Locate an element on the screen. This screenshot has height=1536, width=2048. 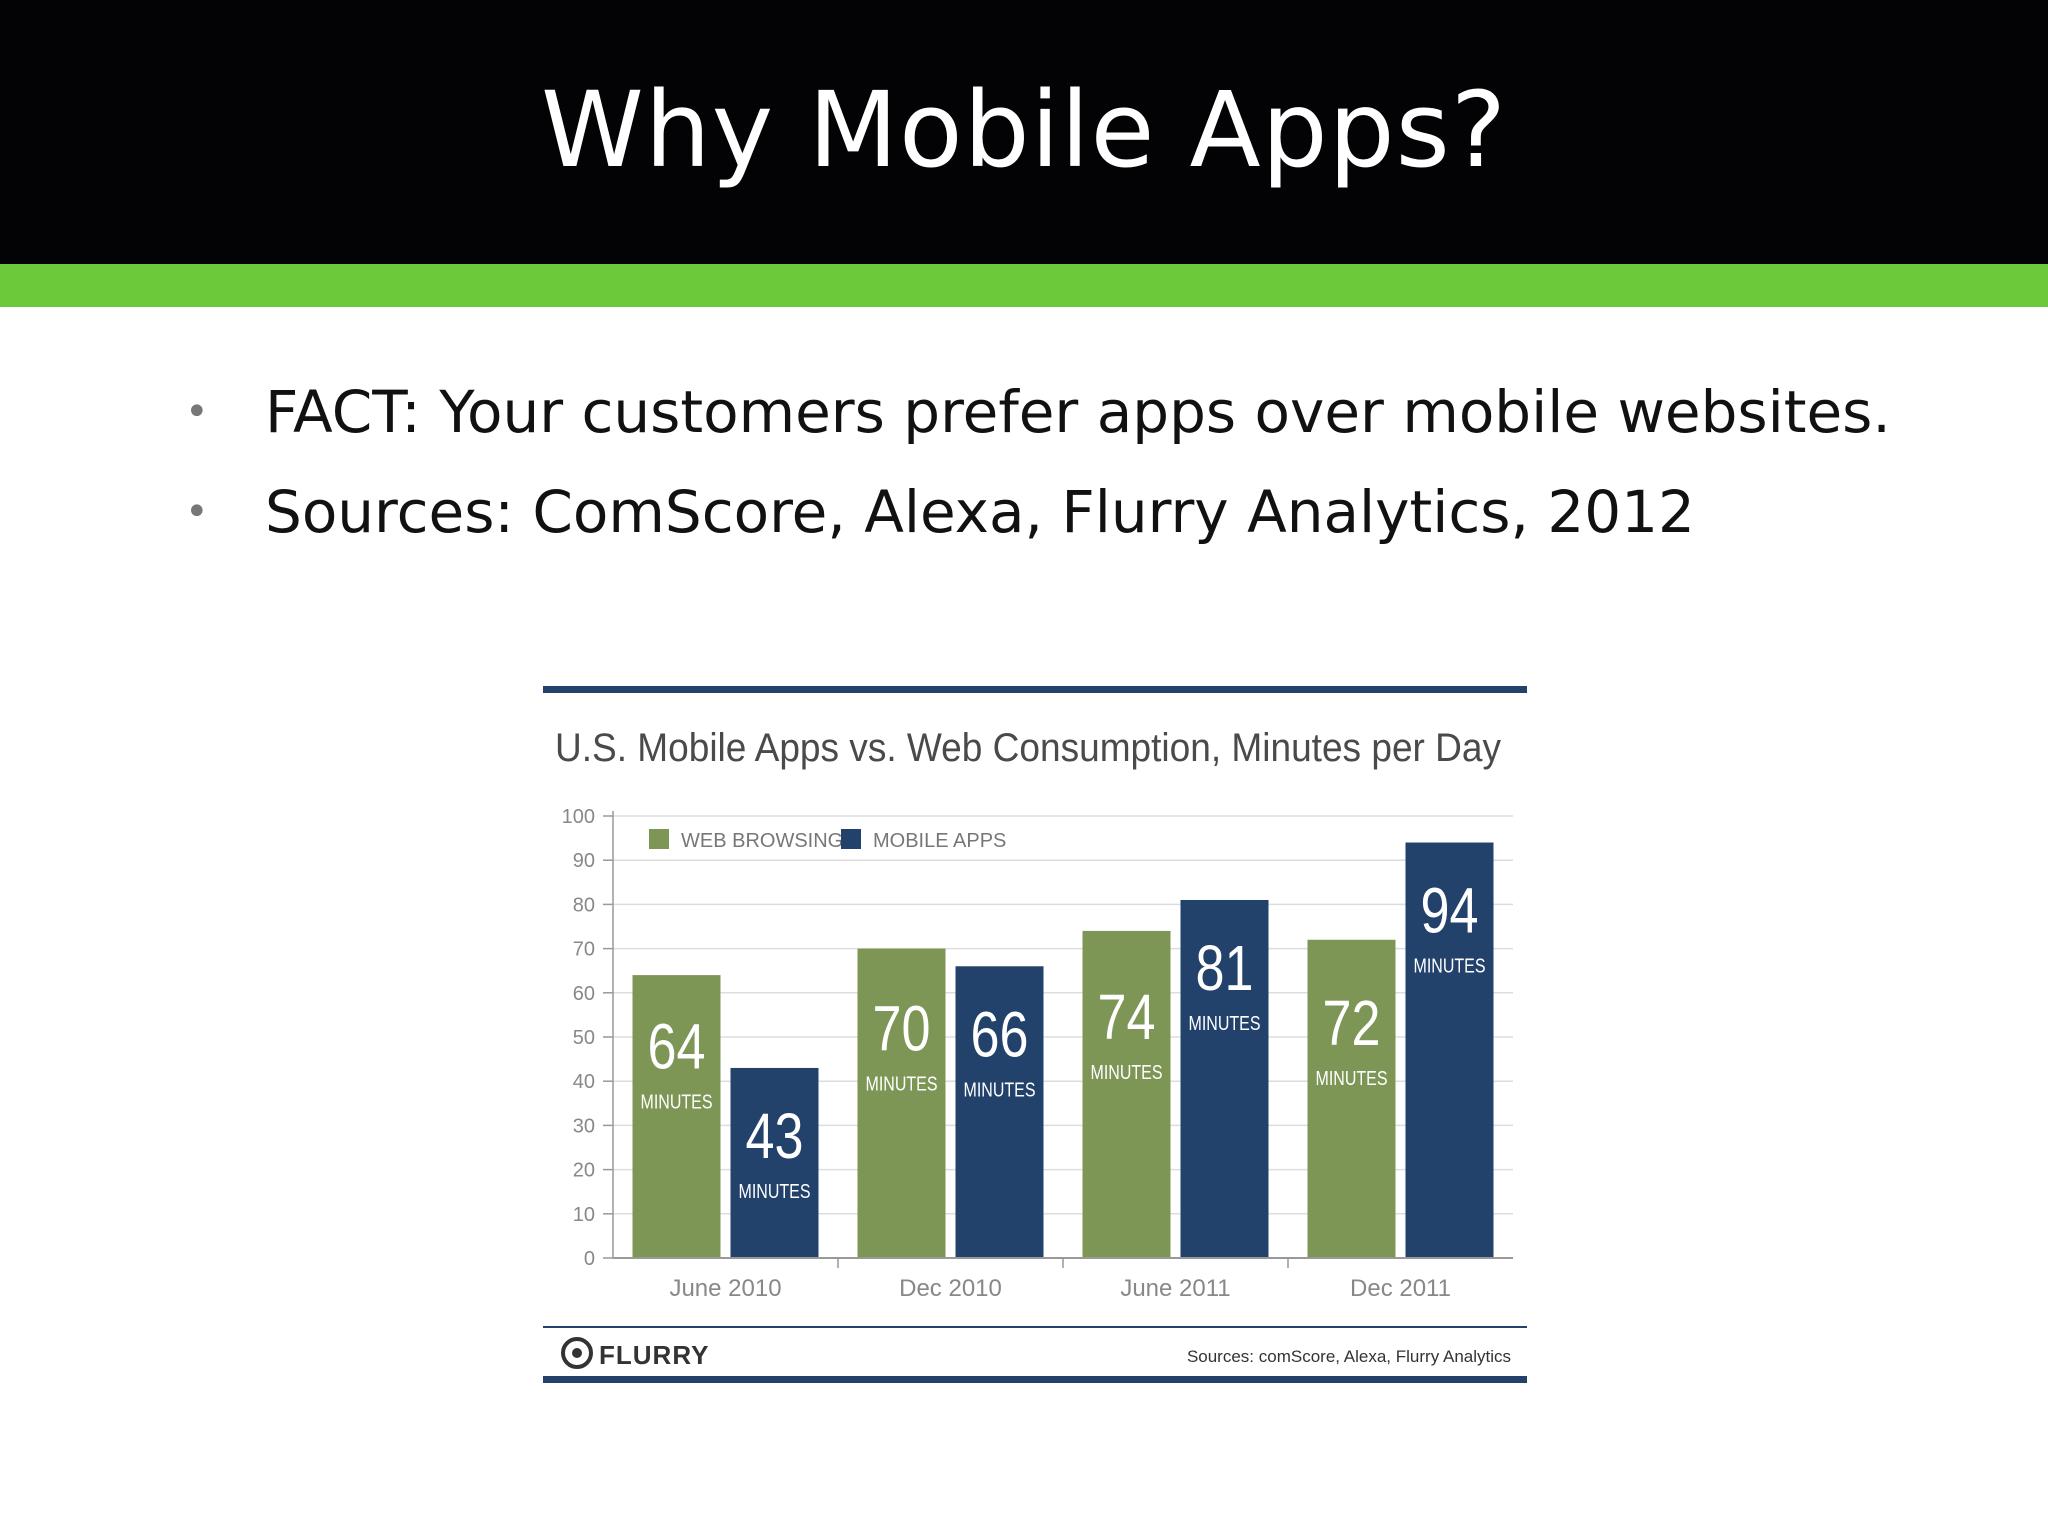
flurry-logo-icon is located at coordinates (577, 1353).